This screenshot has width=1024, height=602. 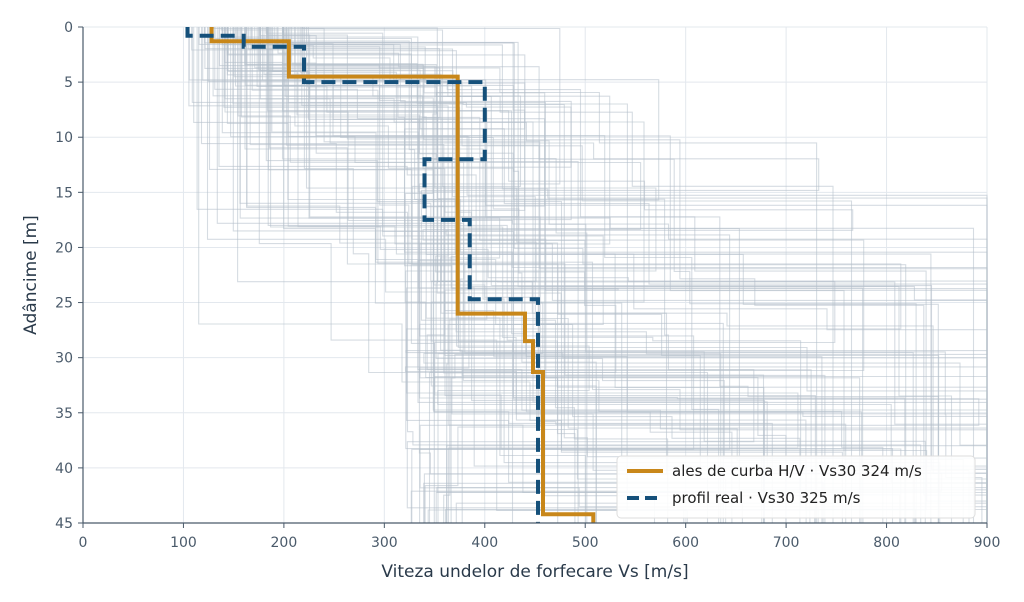 I want to click on y-tick-label-8: 40, so click(x=64, y=469).